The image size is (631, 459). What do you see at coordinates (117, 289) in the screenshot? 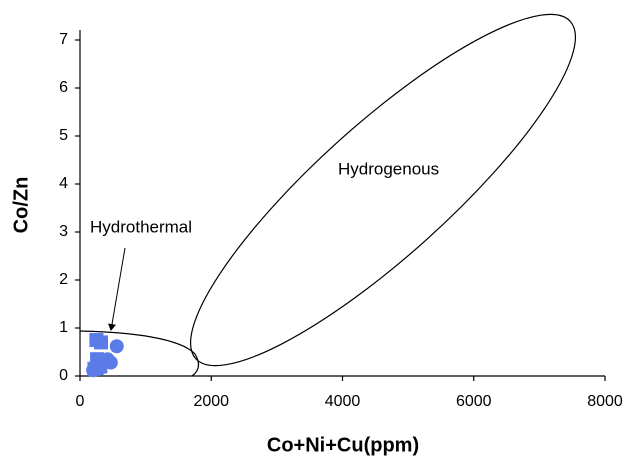
I see `arrow` at bounding box center [117, 289].